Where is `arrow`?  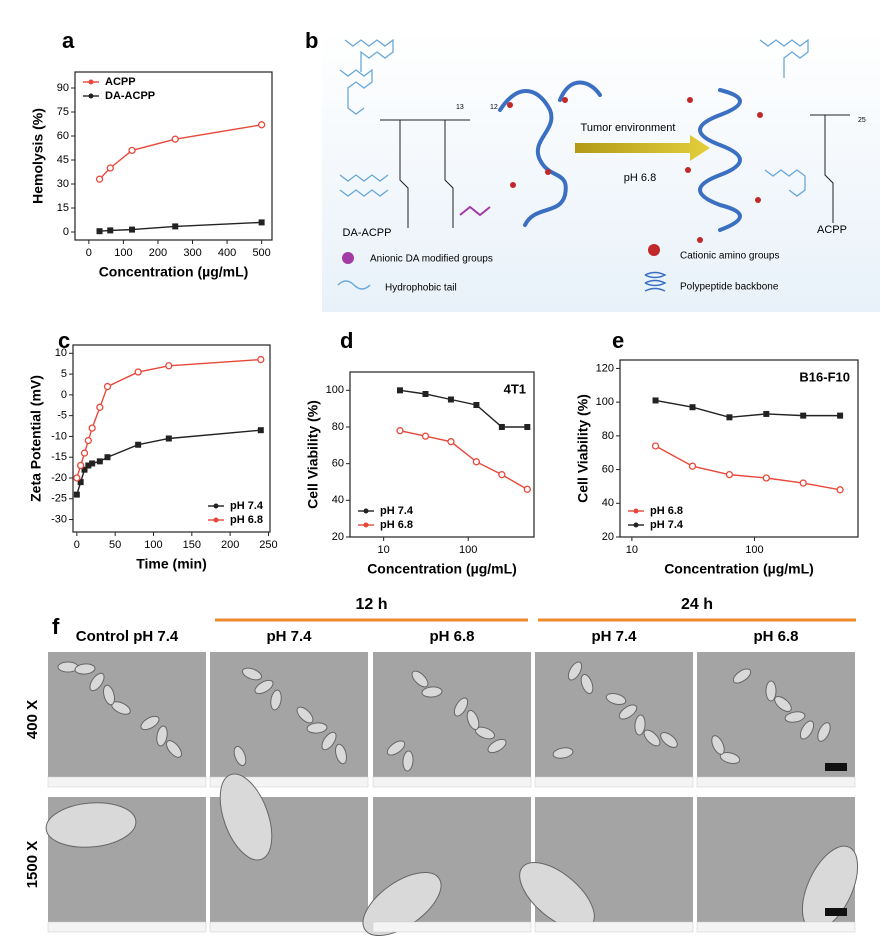 arrow is located at coordinates (642, 148).